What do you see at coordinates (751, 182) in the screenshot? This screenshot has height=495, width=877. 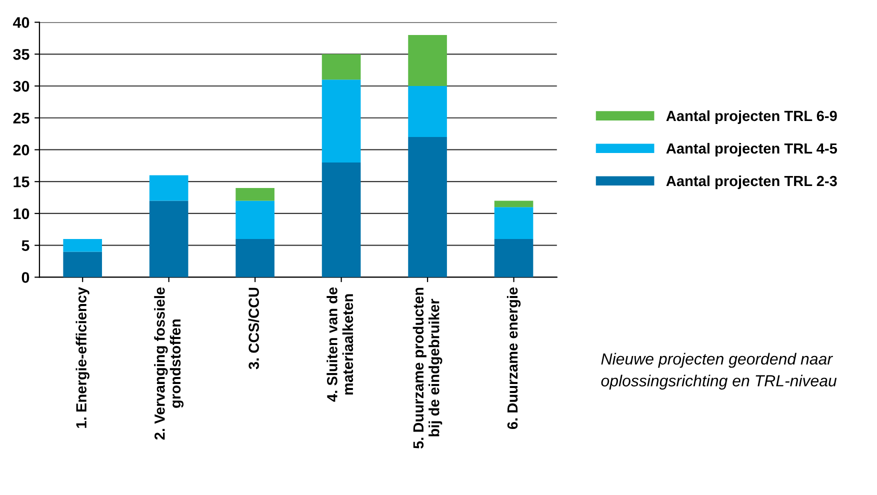 I see `legend-label: Aantal projecten TRL 2-3` at bounding box center [751, 182].